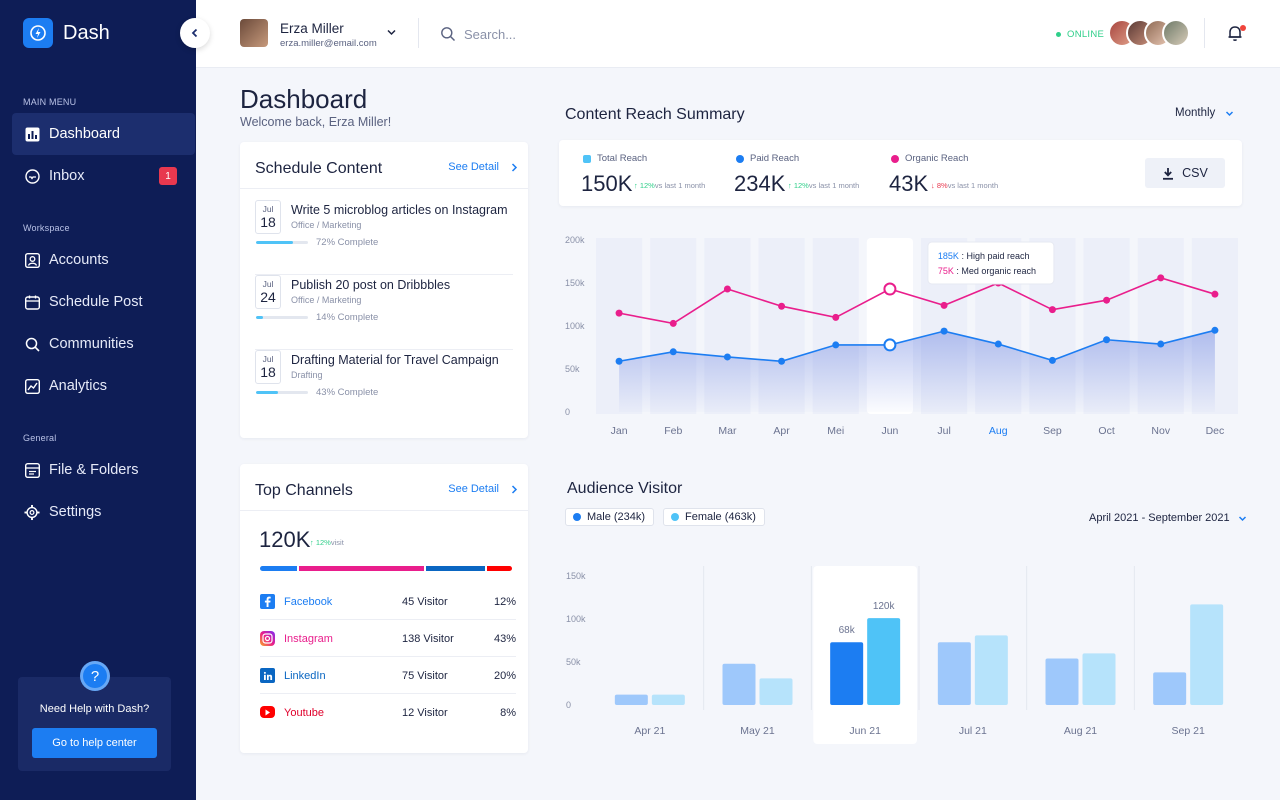 The width and height of the screenshot is (1280, 800). What do you see at coordinates (942, 185) in the screenshot?
I see `kpi-growth-value: 8%` at bounding box center [942, 185].